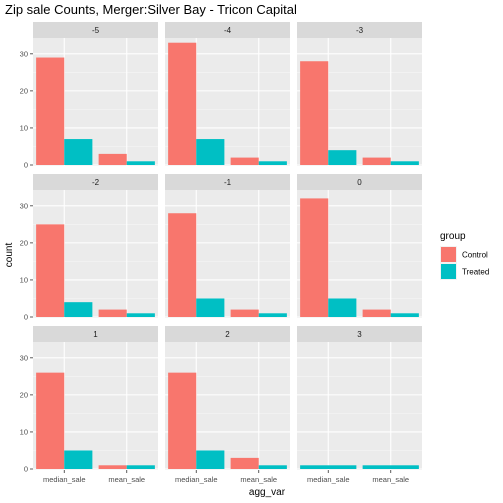 The image size is (503, 503). I want to click on facet-panel: -5 0 10 20 30, so click(89, 96).